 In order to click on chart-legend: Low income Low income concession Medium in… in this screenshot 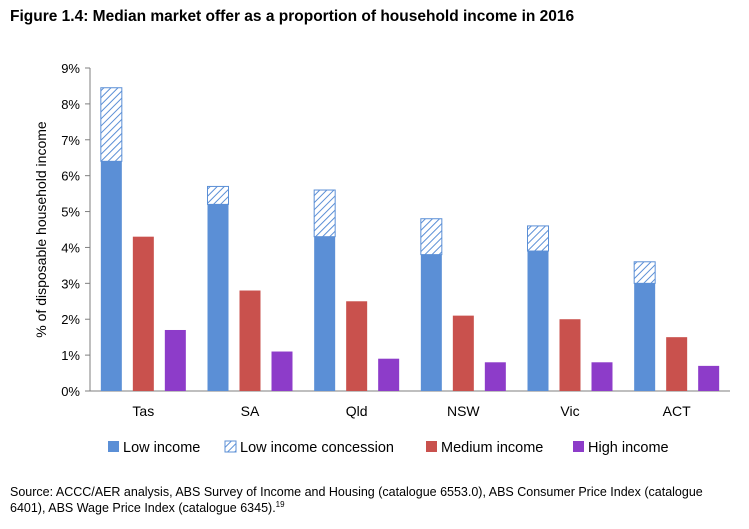, I will do `click(388, 448)`.